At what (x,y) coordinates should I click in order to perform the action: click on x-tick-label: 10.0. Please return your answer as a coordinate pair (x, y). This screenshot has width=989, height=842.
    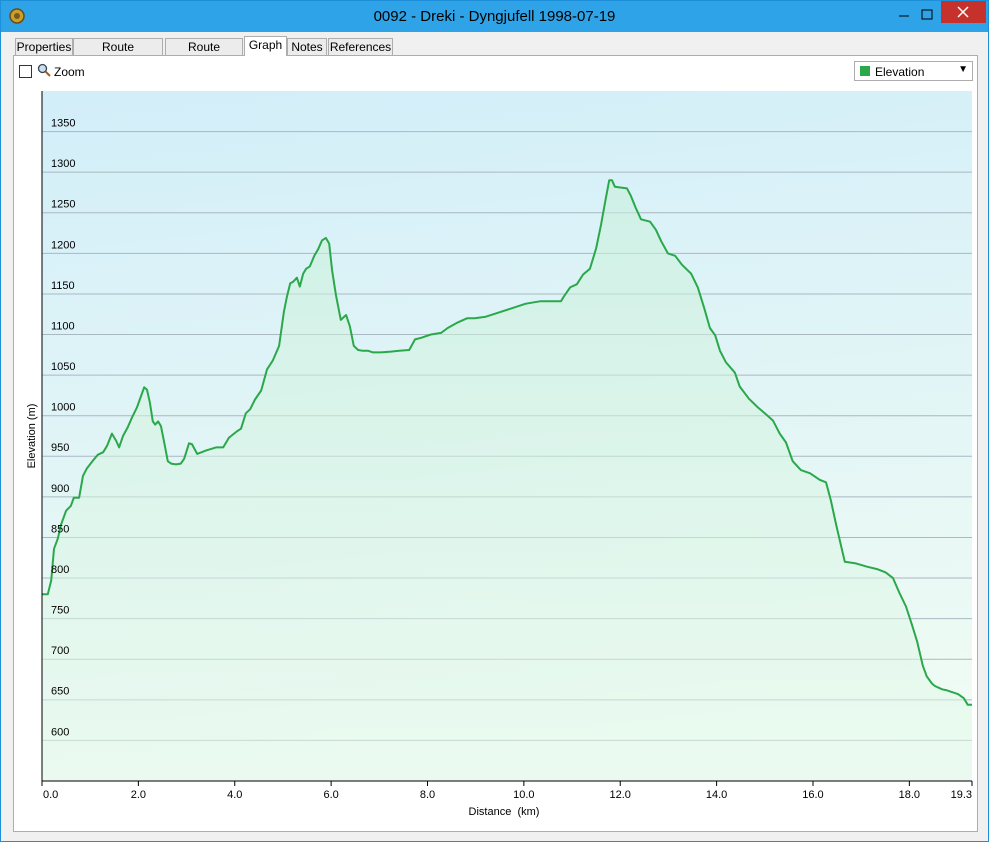
    Looking at the image, I should click on (523, 795).